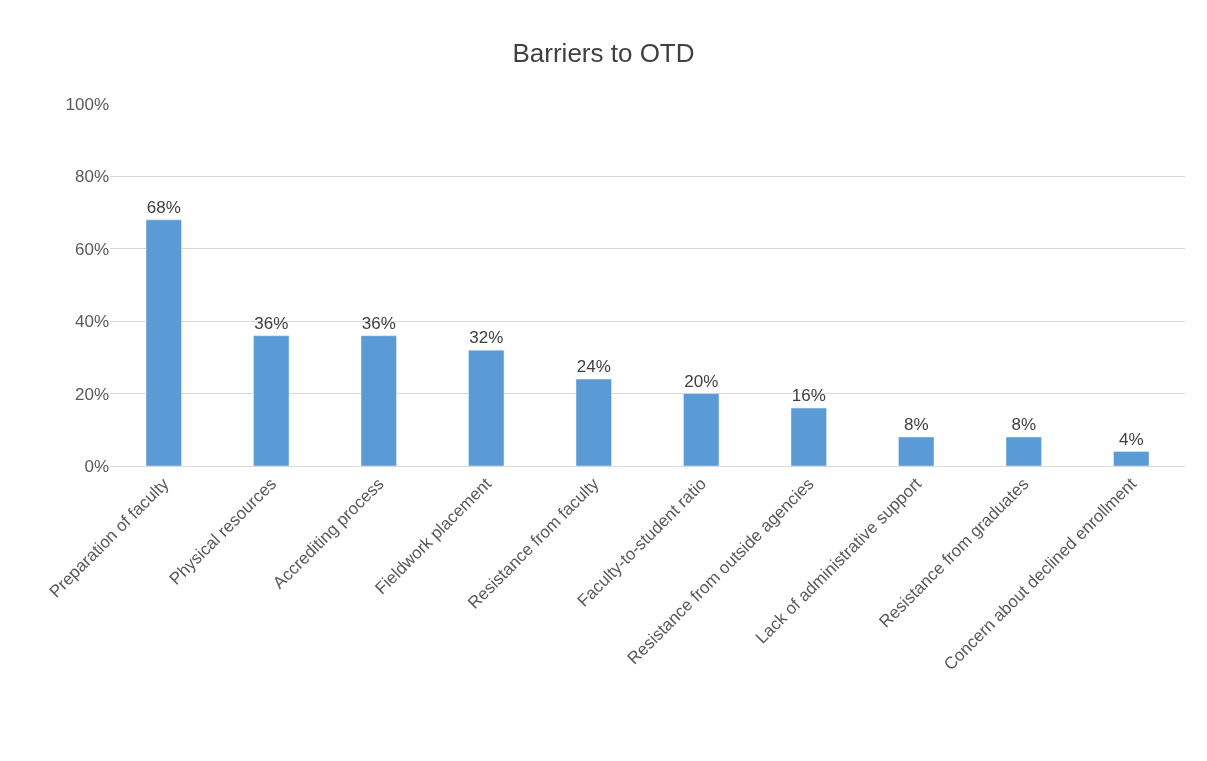 The image size is (1207, 761). I want to click on y-tick-label: 20%, so click(91, 394).